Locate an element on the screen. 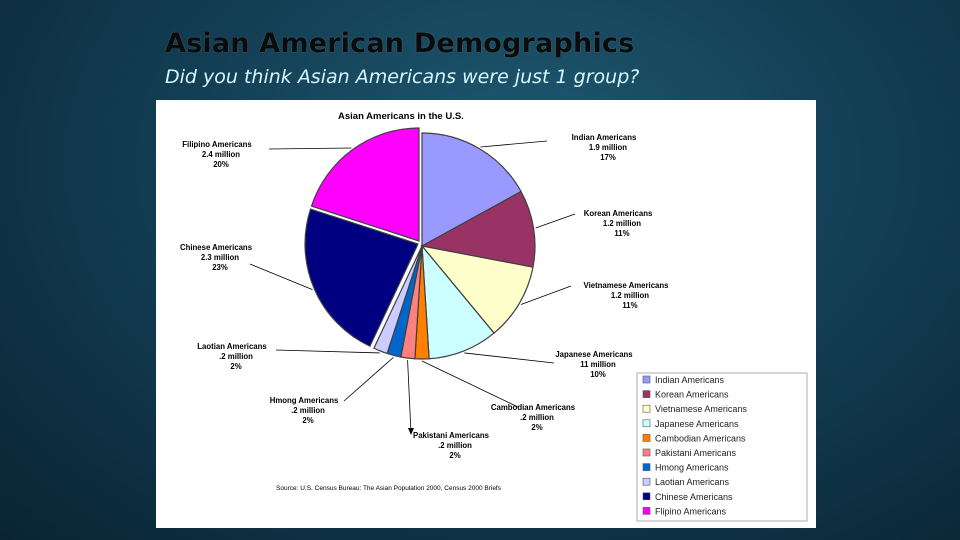  callout-percent-vietnamese-americans: 11% is located at coordinates (629, 305).